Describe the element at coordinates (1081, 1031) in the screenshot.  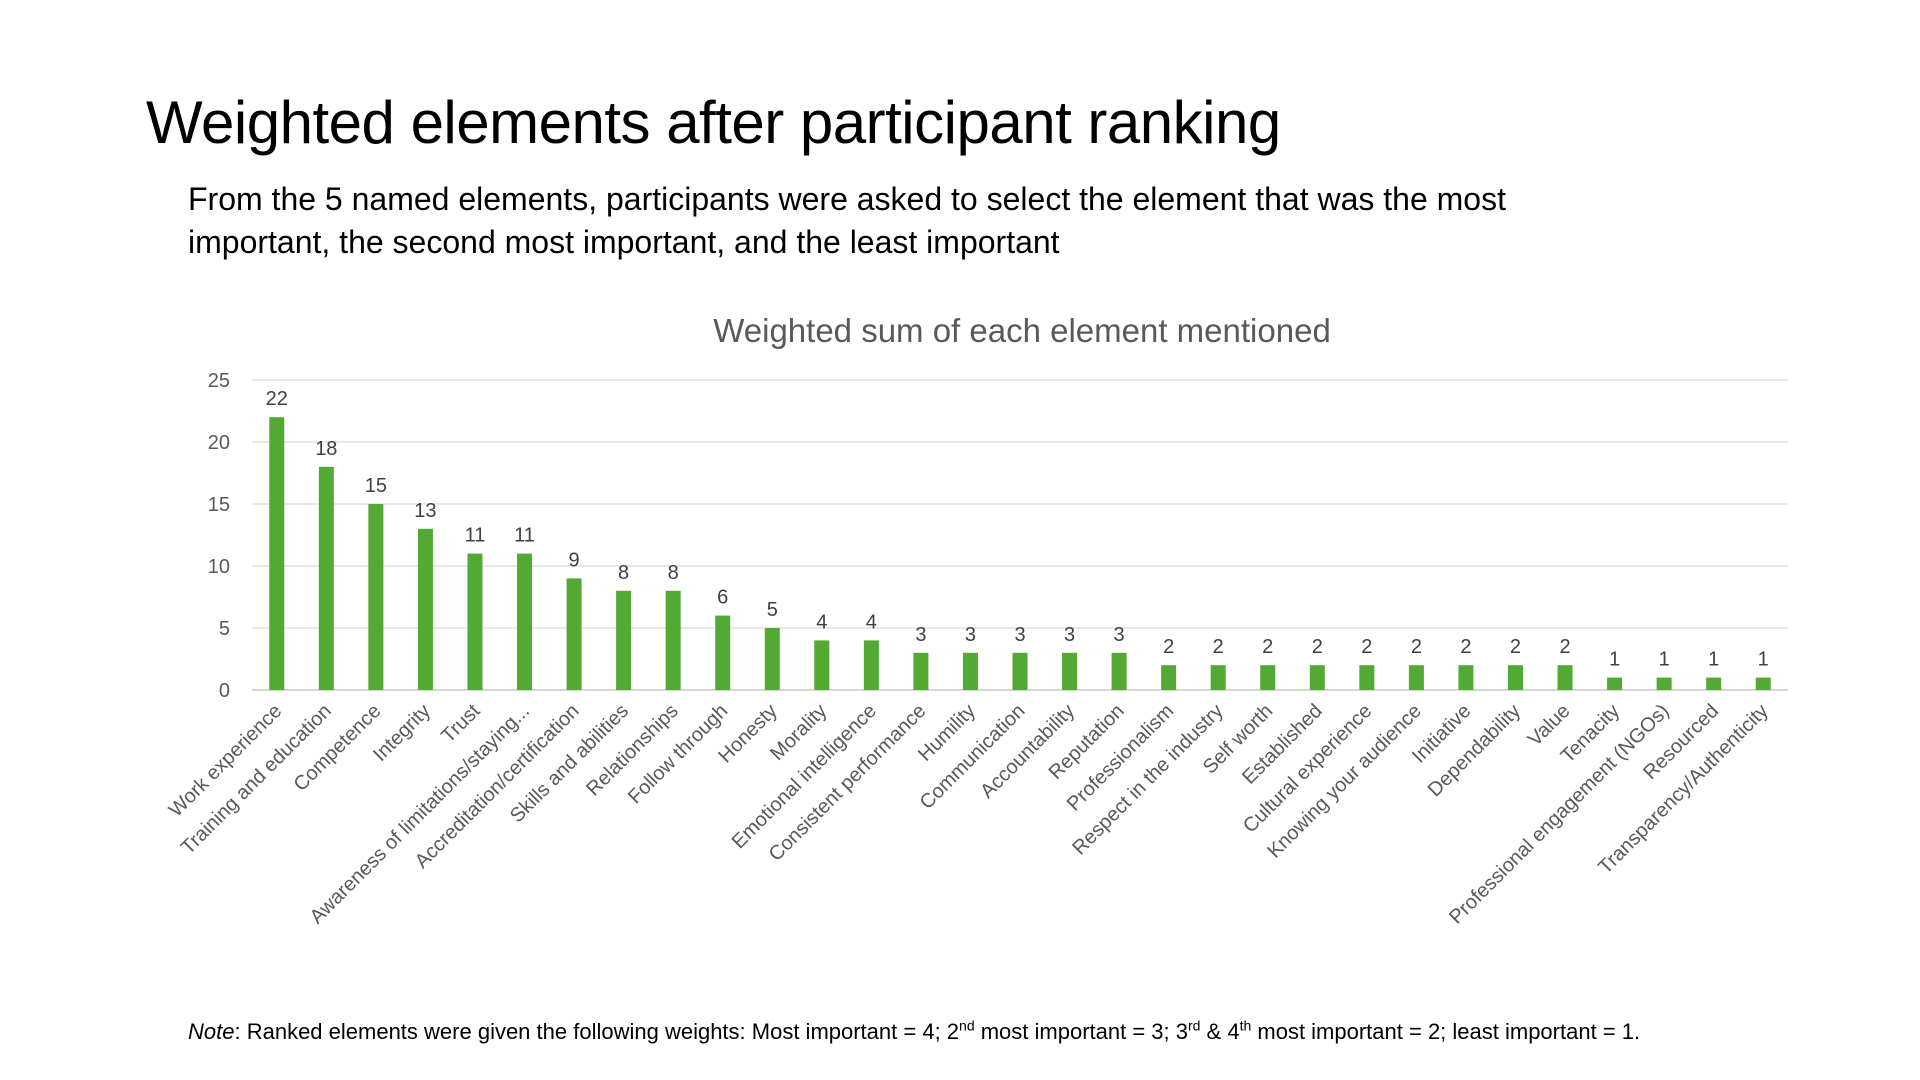
I see `note-text-2: most important = 3; 3` at that location.